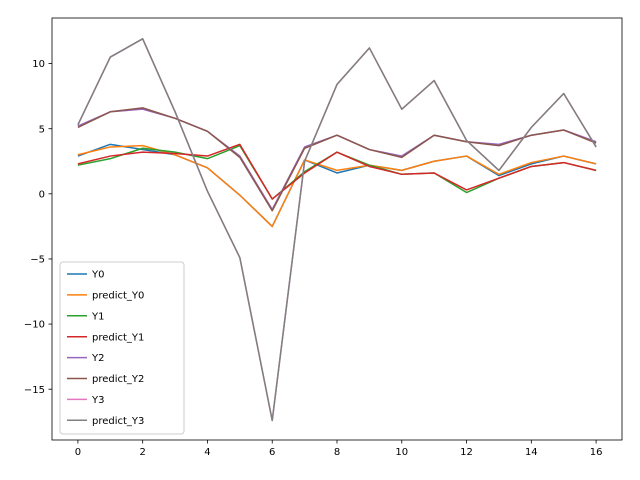 This screenshot has height=480, width=640. Describe the element at coordinates (97, 316) in the screenshot. I see `legend-label: Y1` at that location.